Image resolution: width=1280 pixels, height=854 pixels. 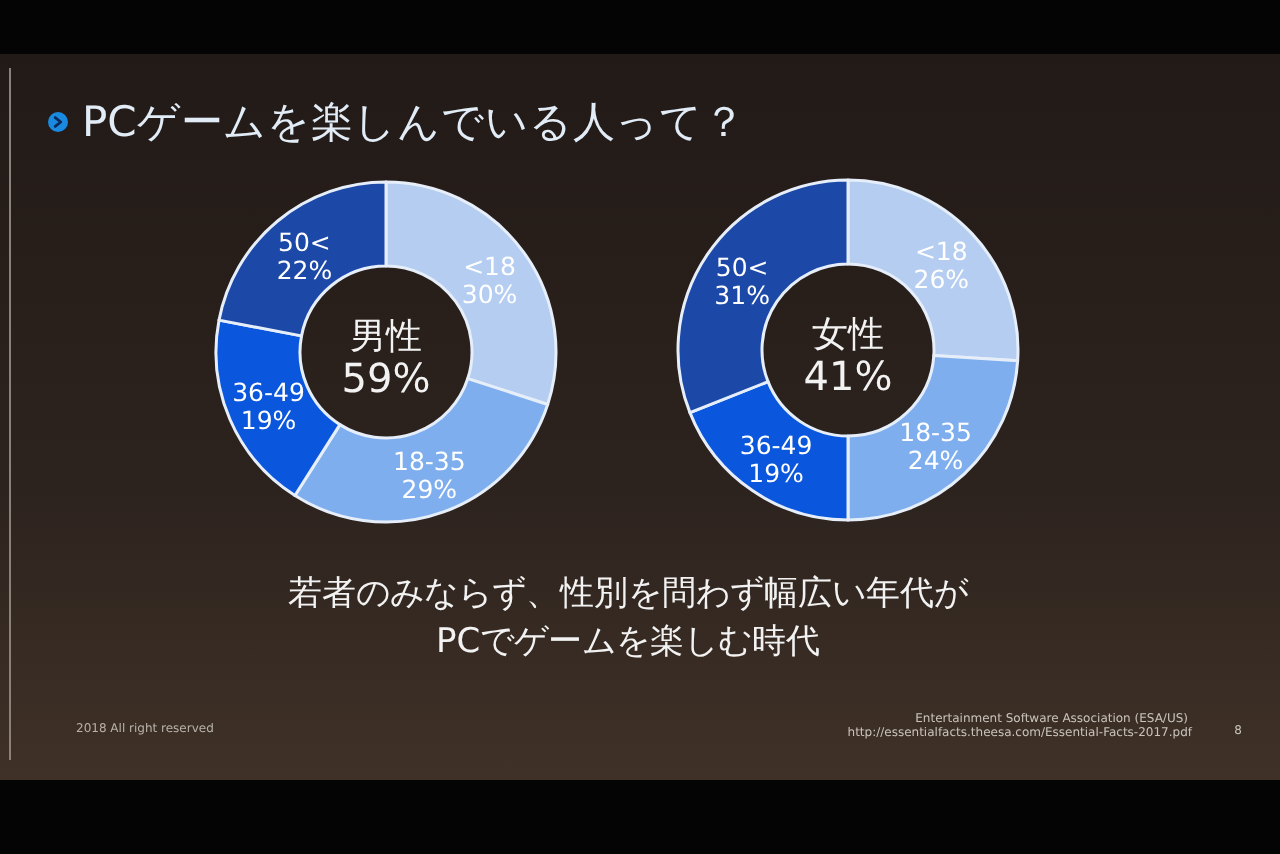 What do you see at coordinates (629, 594) in the screenshot?
I see `text: 若者のみならず、性別を問わず幅広い年代が` at bounding box center [629, 594].